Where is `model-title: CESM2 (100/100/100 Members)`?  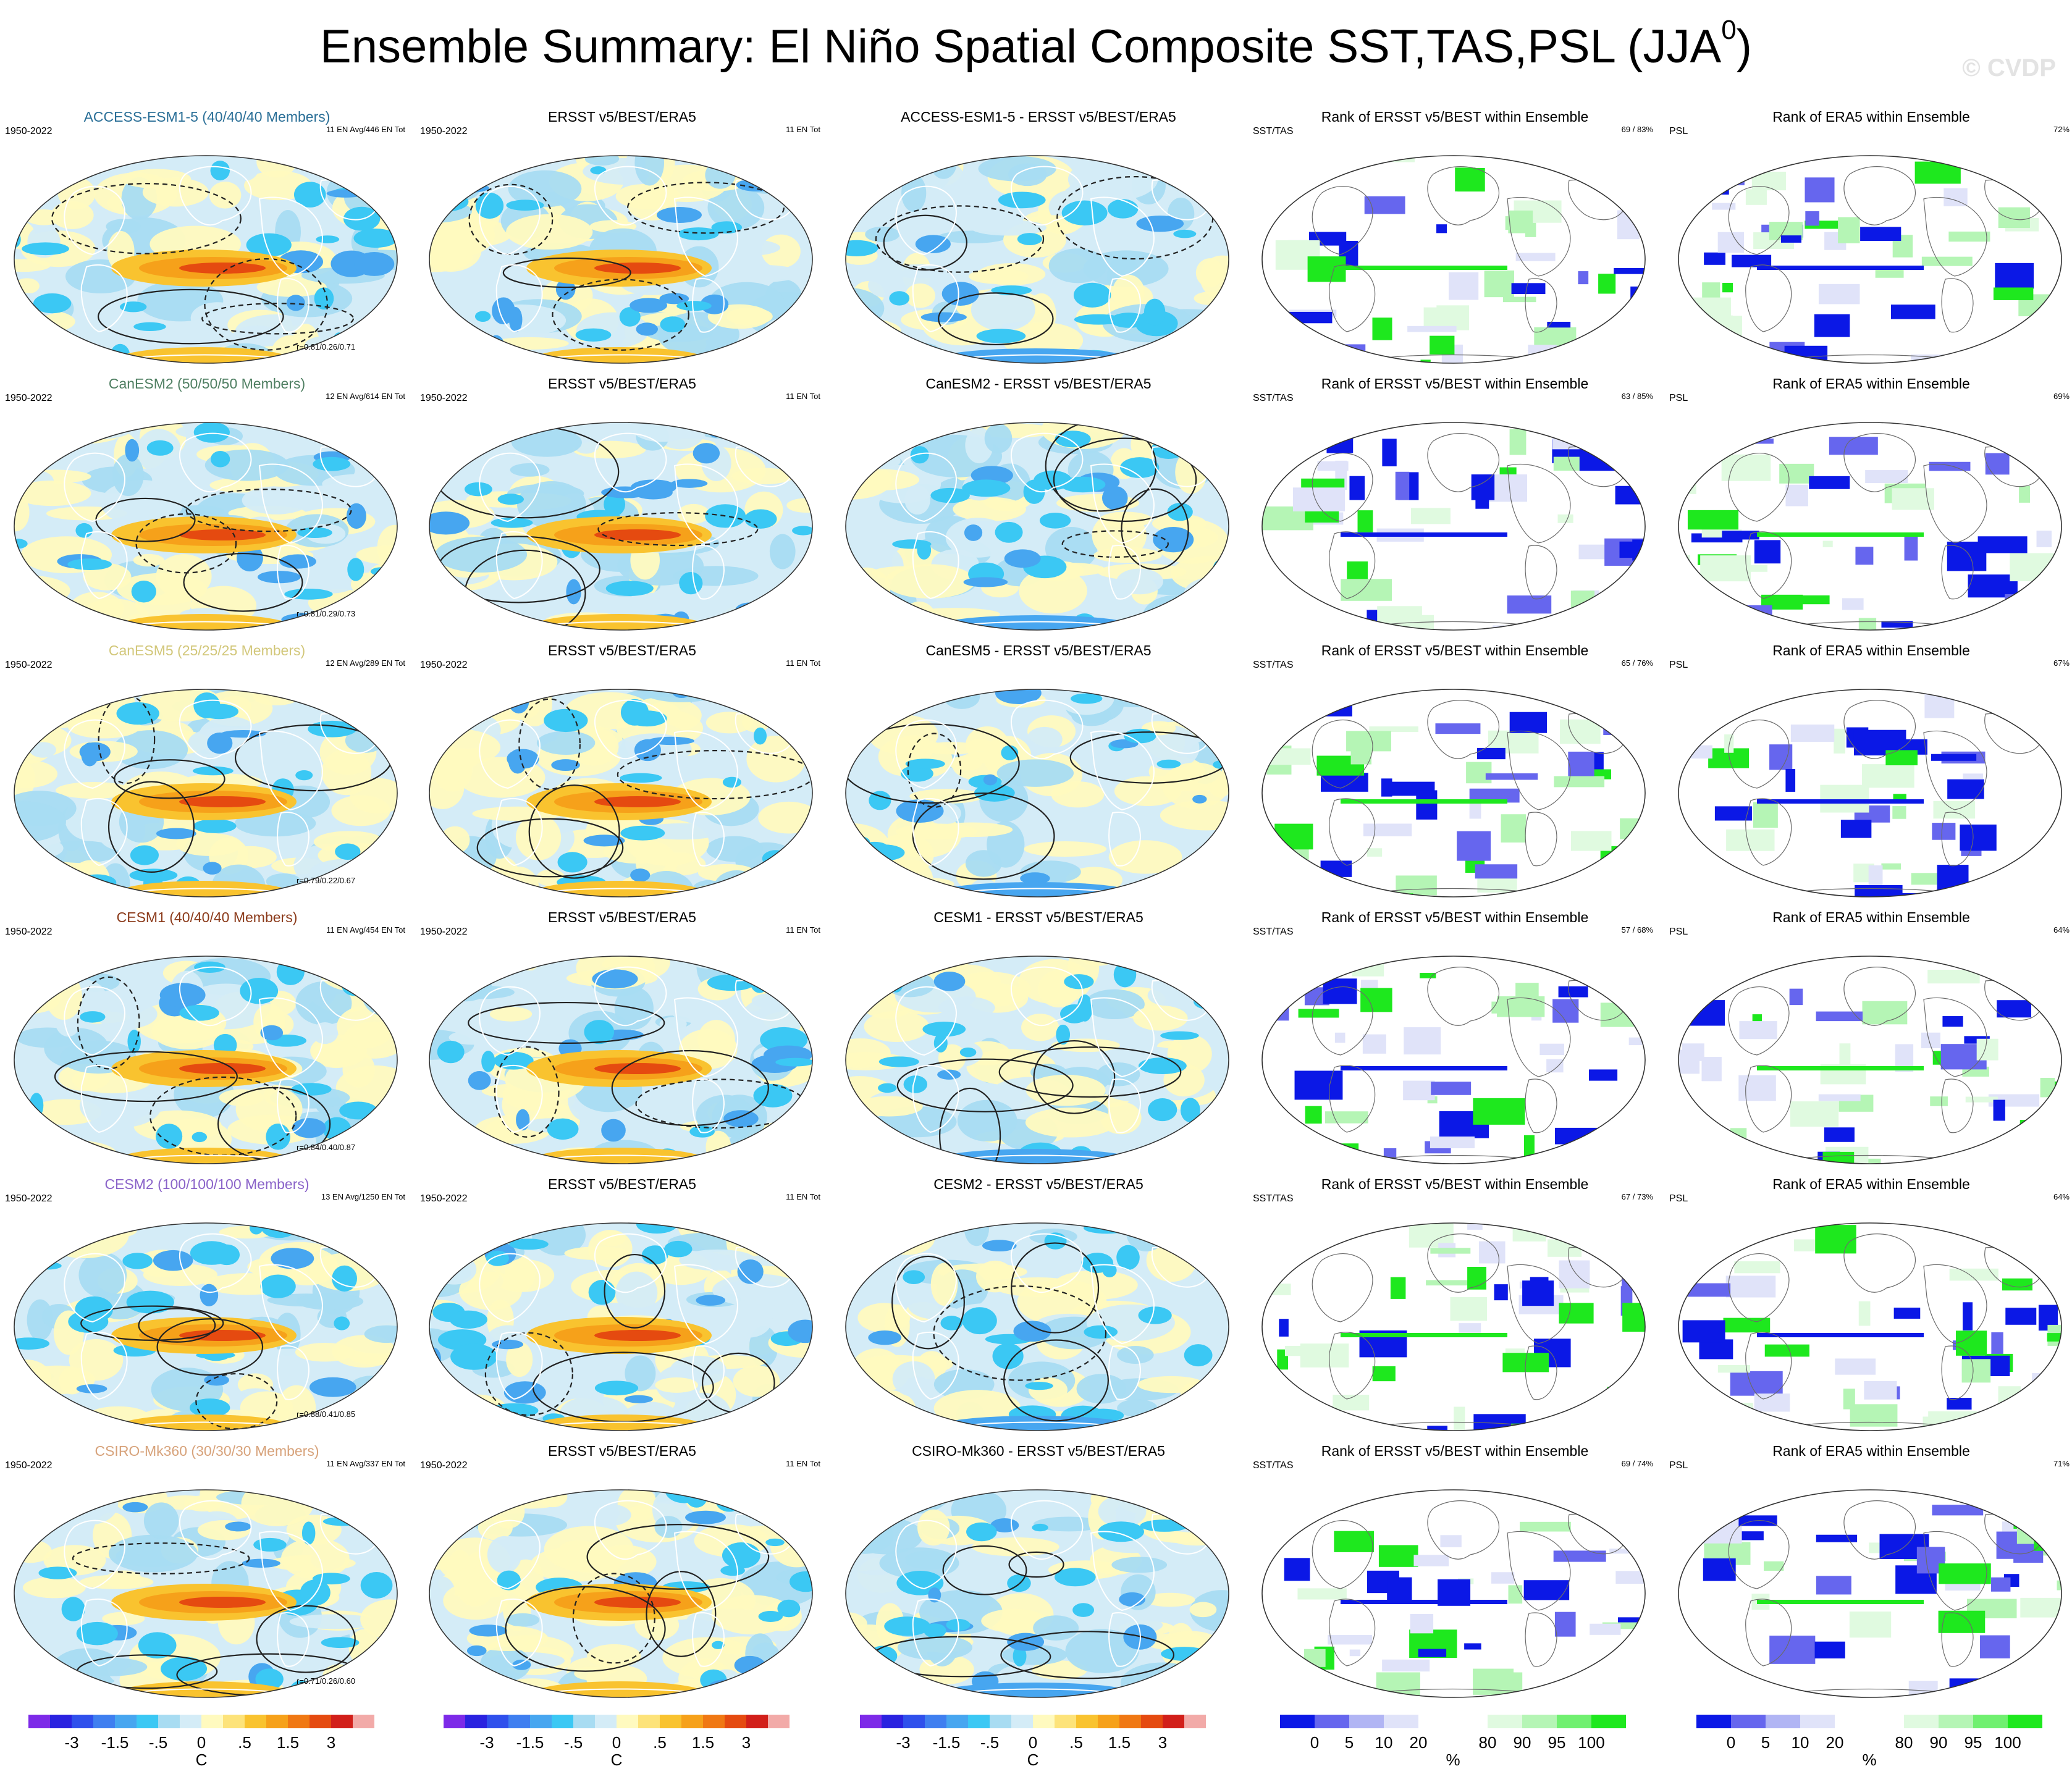
model-title: CESM2 (100/100/100 Members) is located at coordinates (207, 1184).